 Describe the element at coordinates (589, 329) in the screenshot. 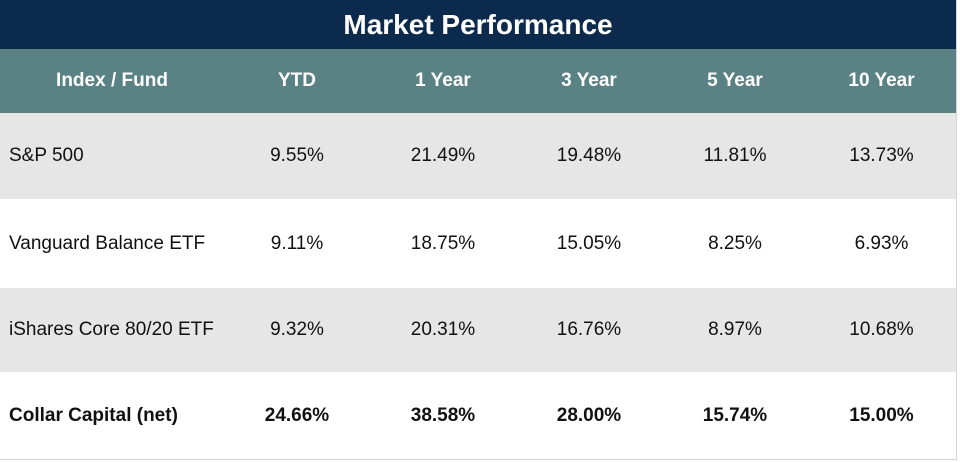

I see `3-year-cell: 16.76%` at that location.